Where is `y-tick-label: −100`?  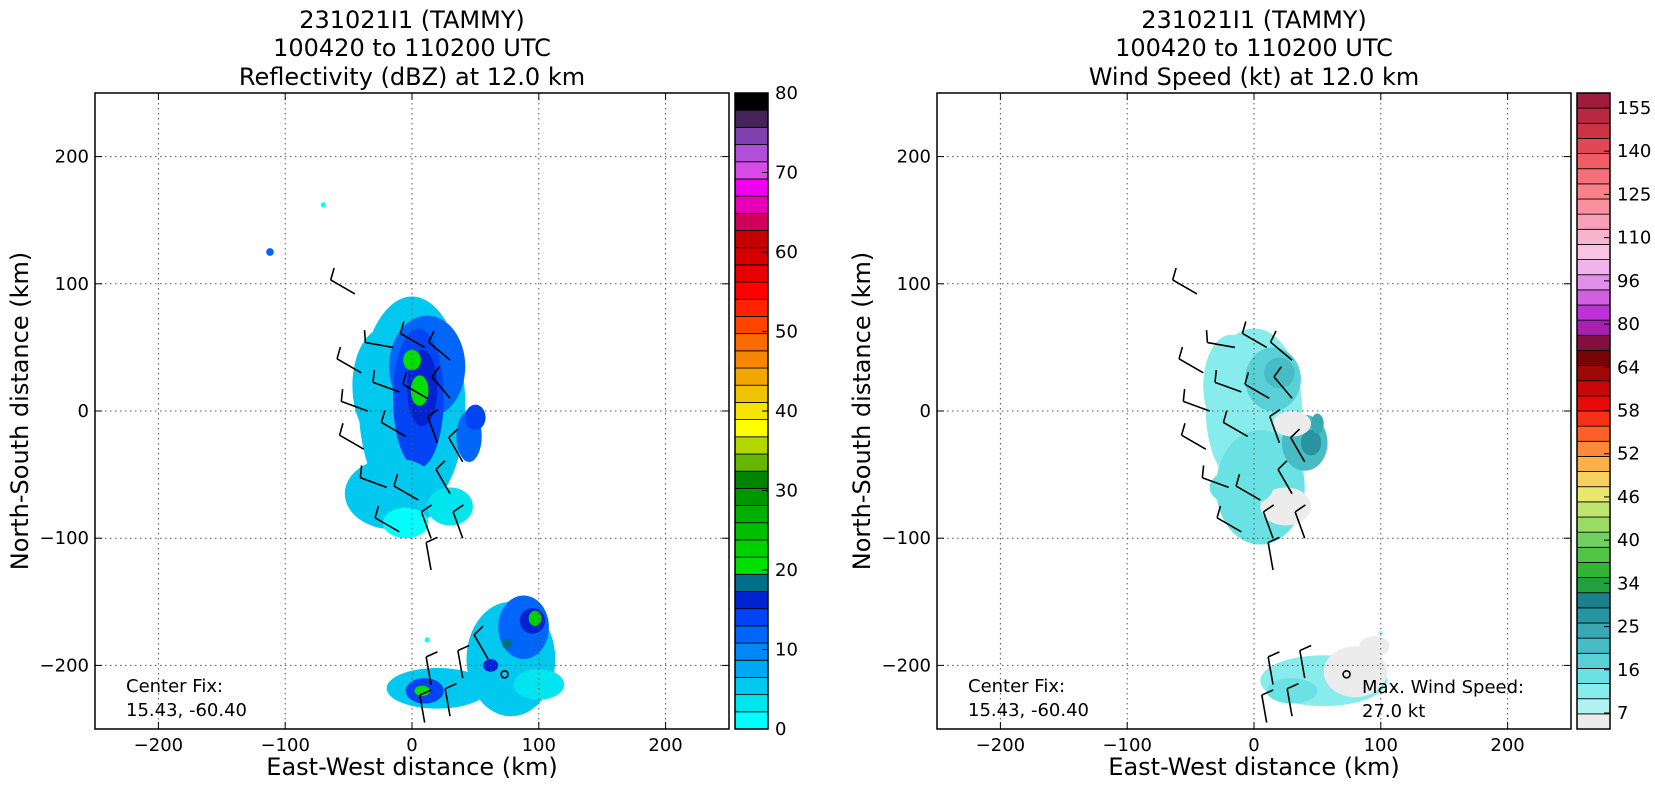 y-tick-label: −100 is located at coordinates (64, 538).